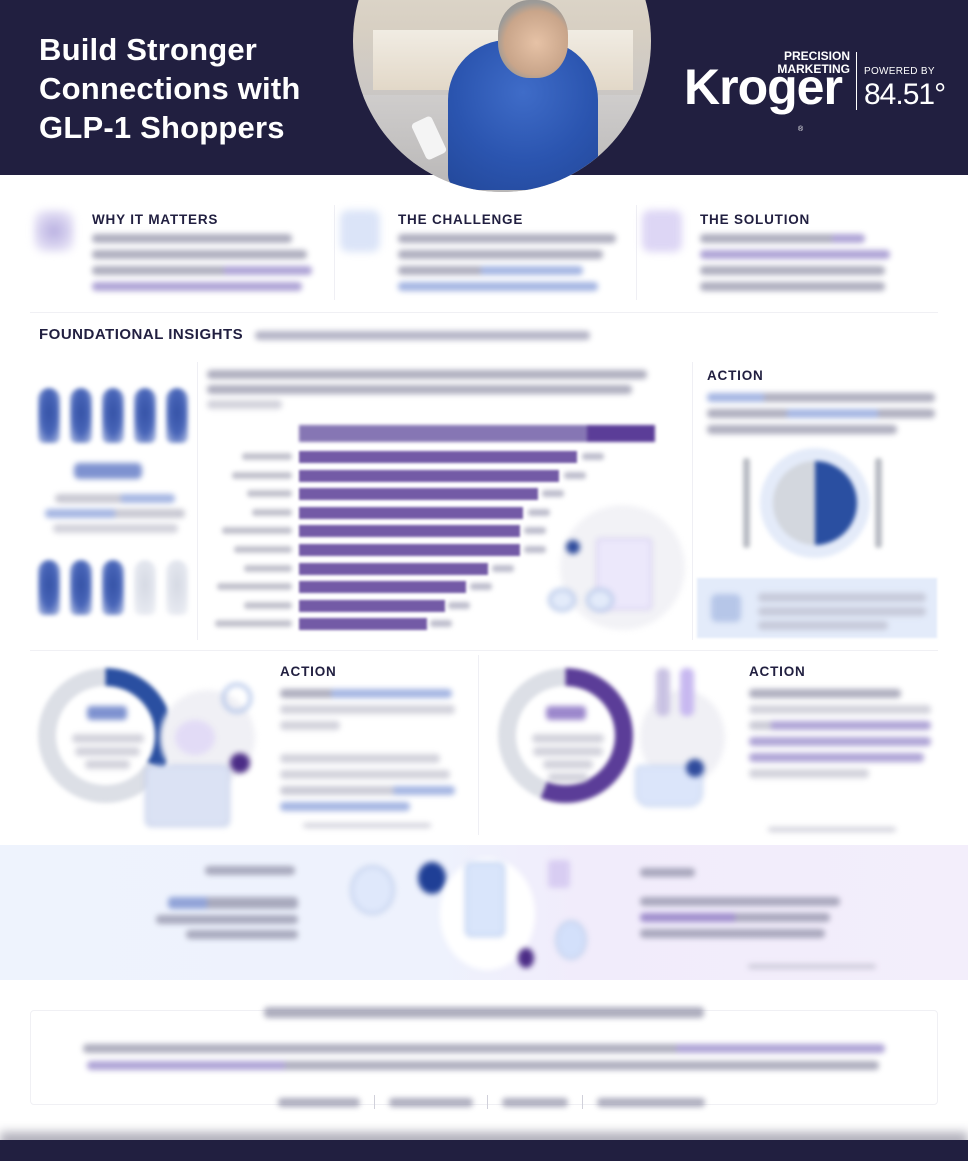  Describe the element at coordinates (107, 751) in the screenshot. I see `donut-caption` at that location.